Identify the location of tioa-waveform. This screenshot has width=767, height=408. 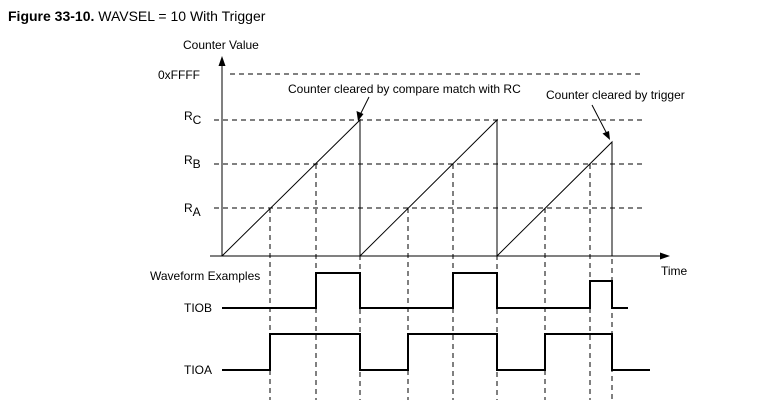
(436, 352).